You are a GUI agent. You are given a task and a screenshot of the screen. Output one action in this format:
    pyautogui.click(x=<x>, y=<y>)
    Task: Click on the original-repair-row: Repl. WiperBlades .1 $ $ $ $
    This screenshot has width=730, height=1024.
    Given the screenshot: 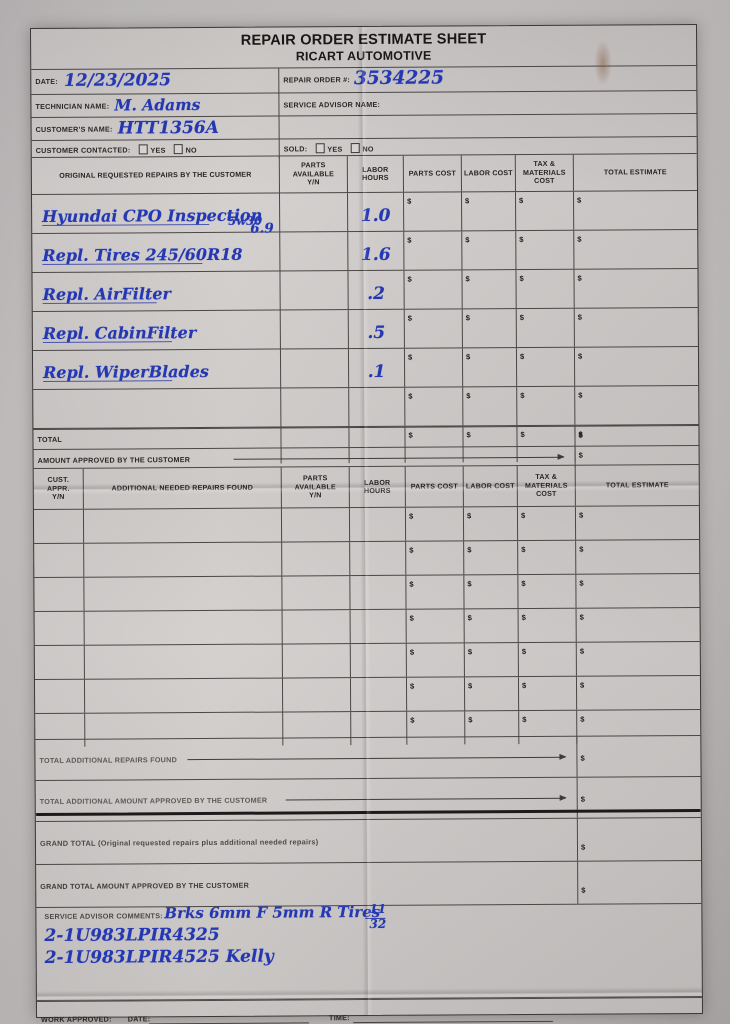 What is the action you would take?
    pyautogui.click(x=365, y=368)
    